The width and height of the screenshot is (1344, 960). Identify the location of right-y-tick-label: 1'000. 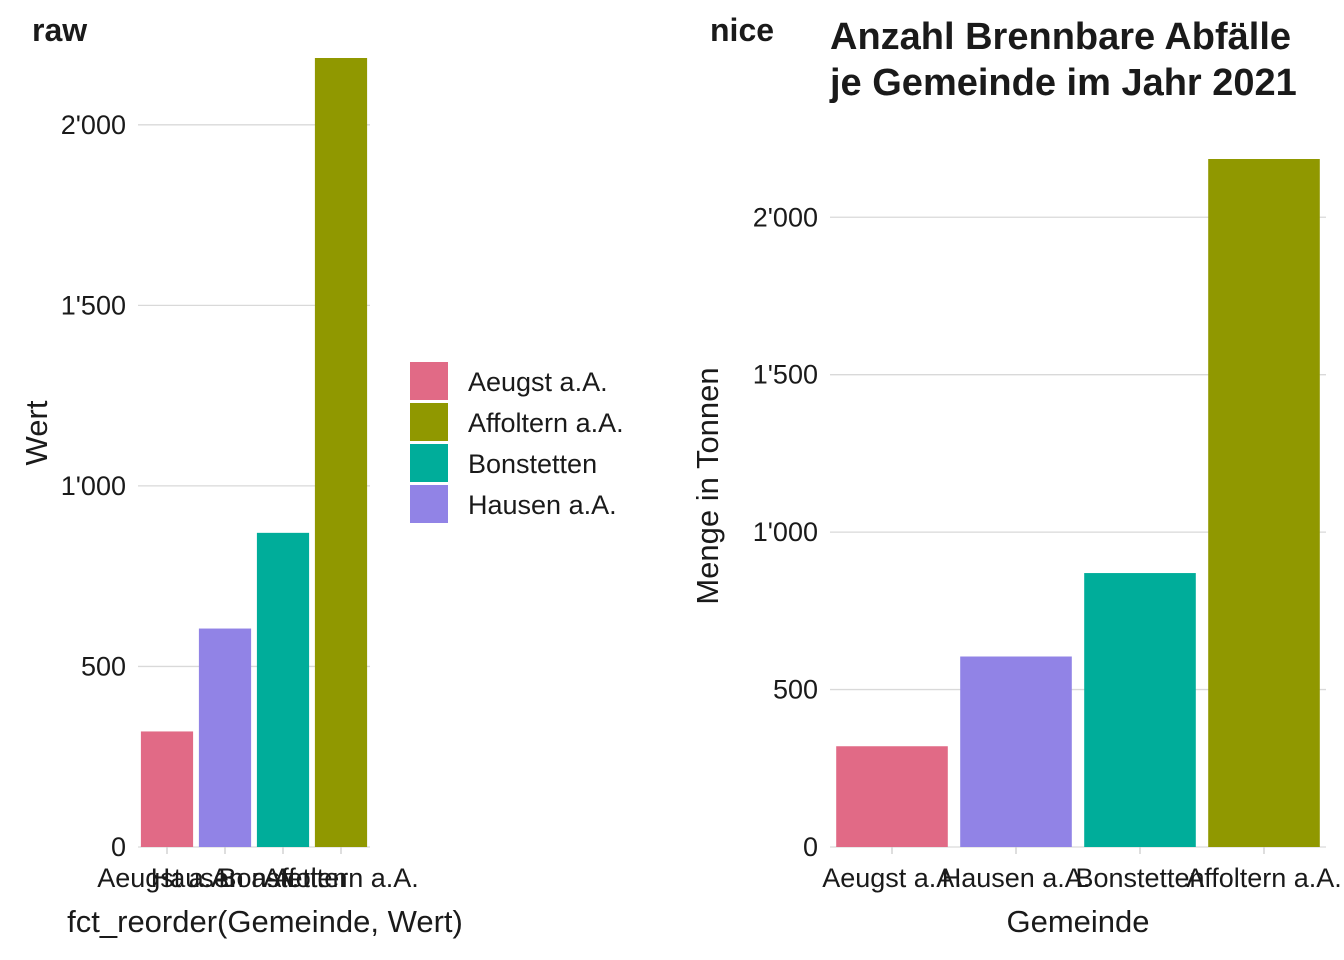
(785, 532).